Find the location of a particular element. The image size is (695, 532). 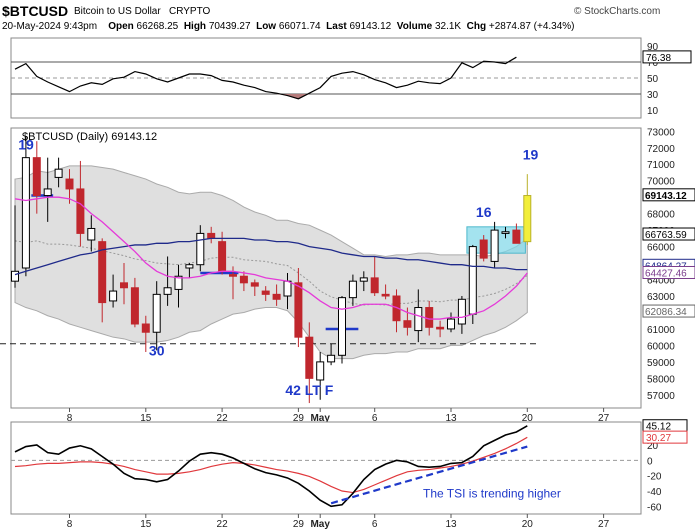

rsi-y-tick: 30 is located at coordinates (653, 95).